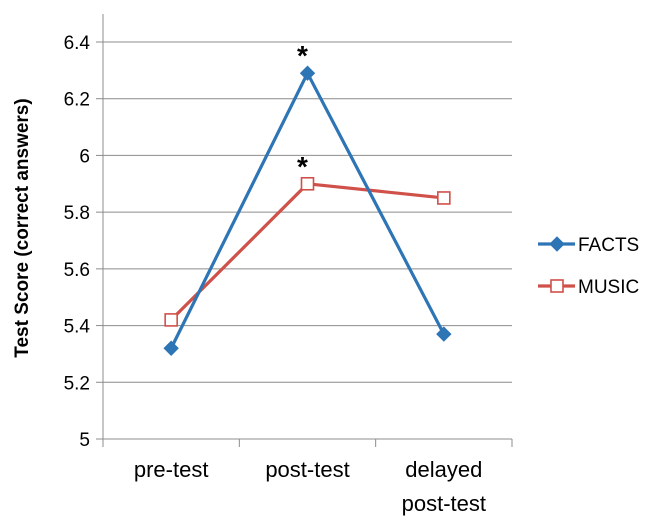  Describe the element at coordinates (310, 486) in the screenshot. I see `x-tick-labels: pre-test post-test delayed post-test` at that location.